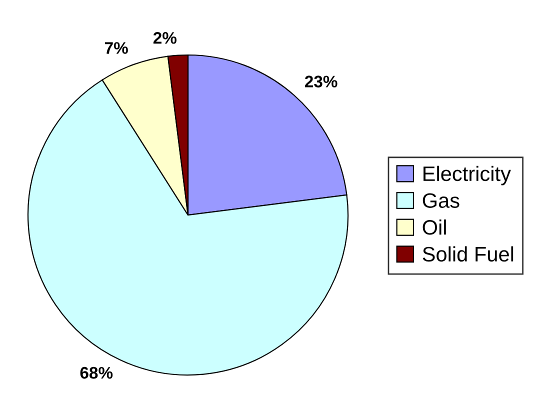 The image size is (544, 407). I want to click on legend-label: Gas, so click(441, 200).